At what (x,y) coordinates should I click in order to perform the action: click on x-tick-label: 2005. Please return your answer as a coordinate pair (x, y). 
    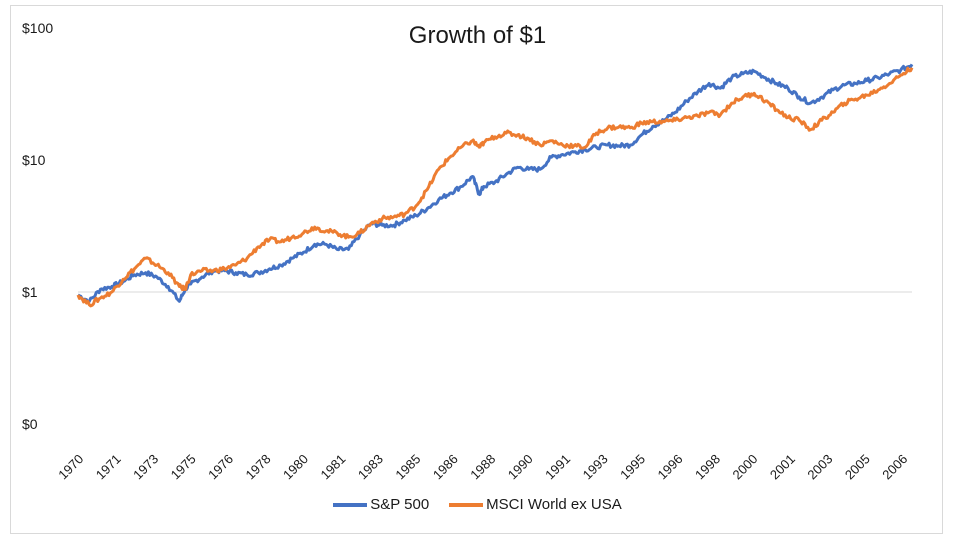
    Looking at the image, I should click on (857, 466).